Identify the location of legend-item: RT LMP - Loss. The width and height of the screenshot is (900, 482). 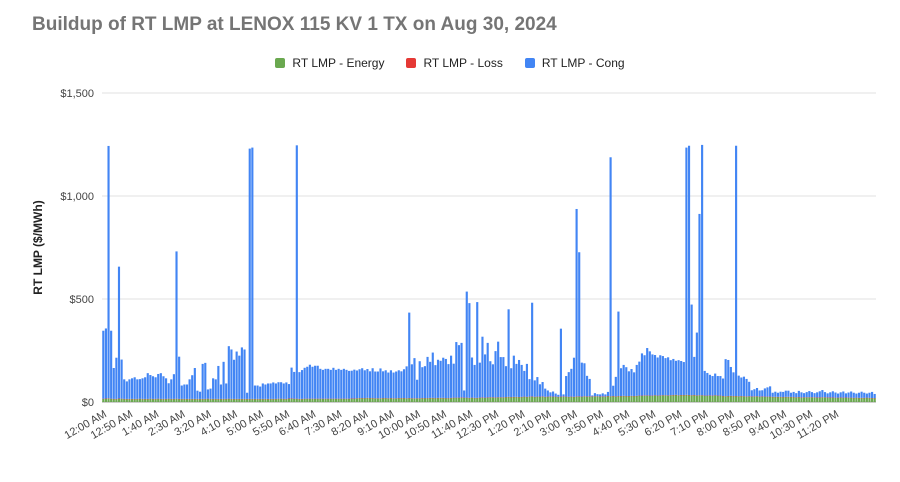
(454, 63).